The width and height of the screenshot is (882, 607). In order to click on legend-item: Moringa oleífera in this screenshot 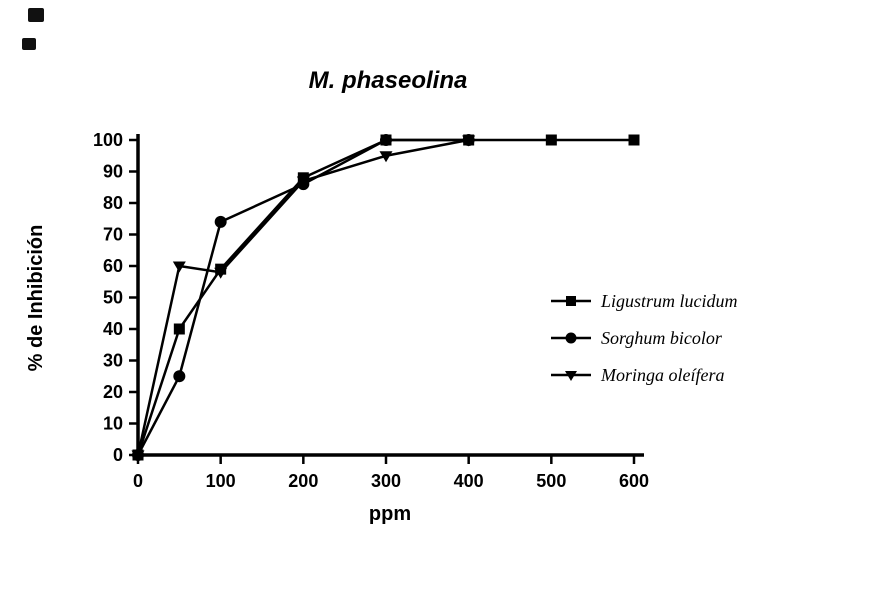, I will do `click(638, 375)`.